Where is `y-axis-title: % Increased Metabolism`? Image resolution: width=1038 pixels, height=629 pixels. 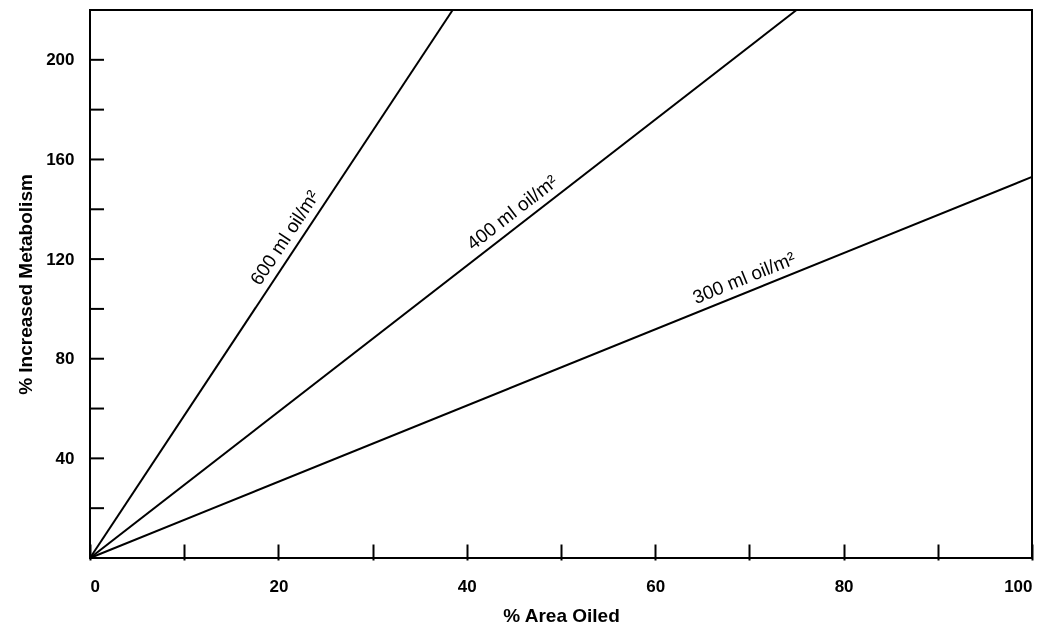
y-axis-title: % Increased Metabolism is located at coordinates (26, 284).